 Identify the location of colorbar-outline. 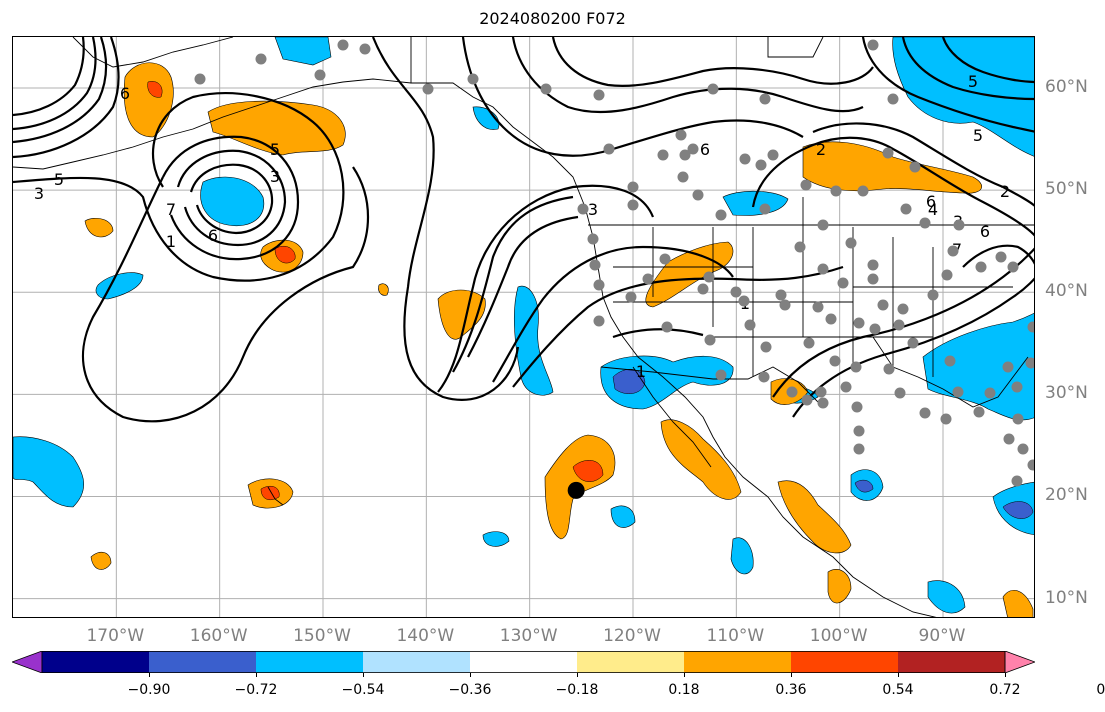
(523, 662).